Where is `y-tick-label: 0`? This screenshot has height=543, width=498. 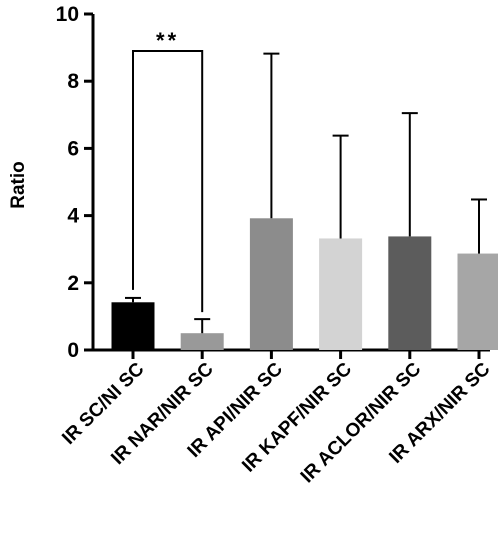 y-tick-label: 0 is located at coordinates (73, 350).